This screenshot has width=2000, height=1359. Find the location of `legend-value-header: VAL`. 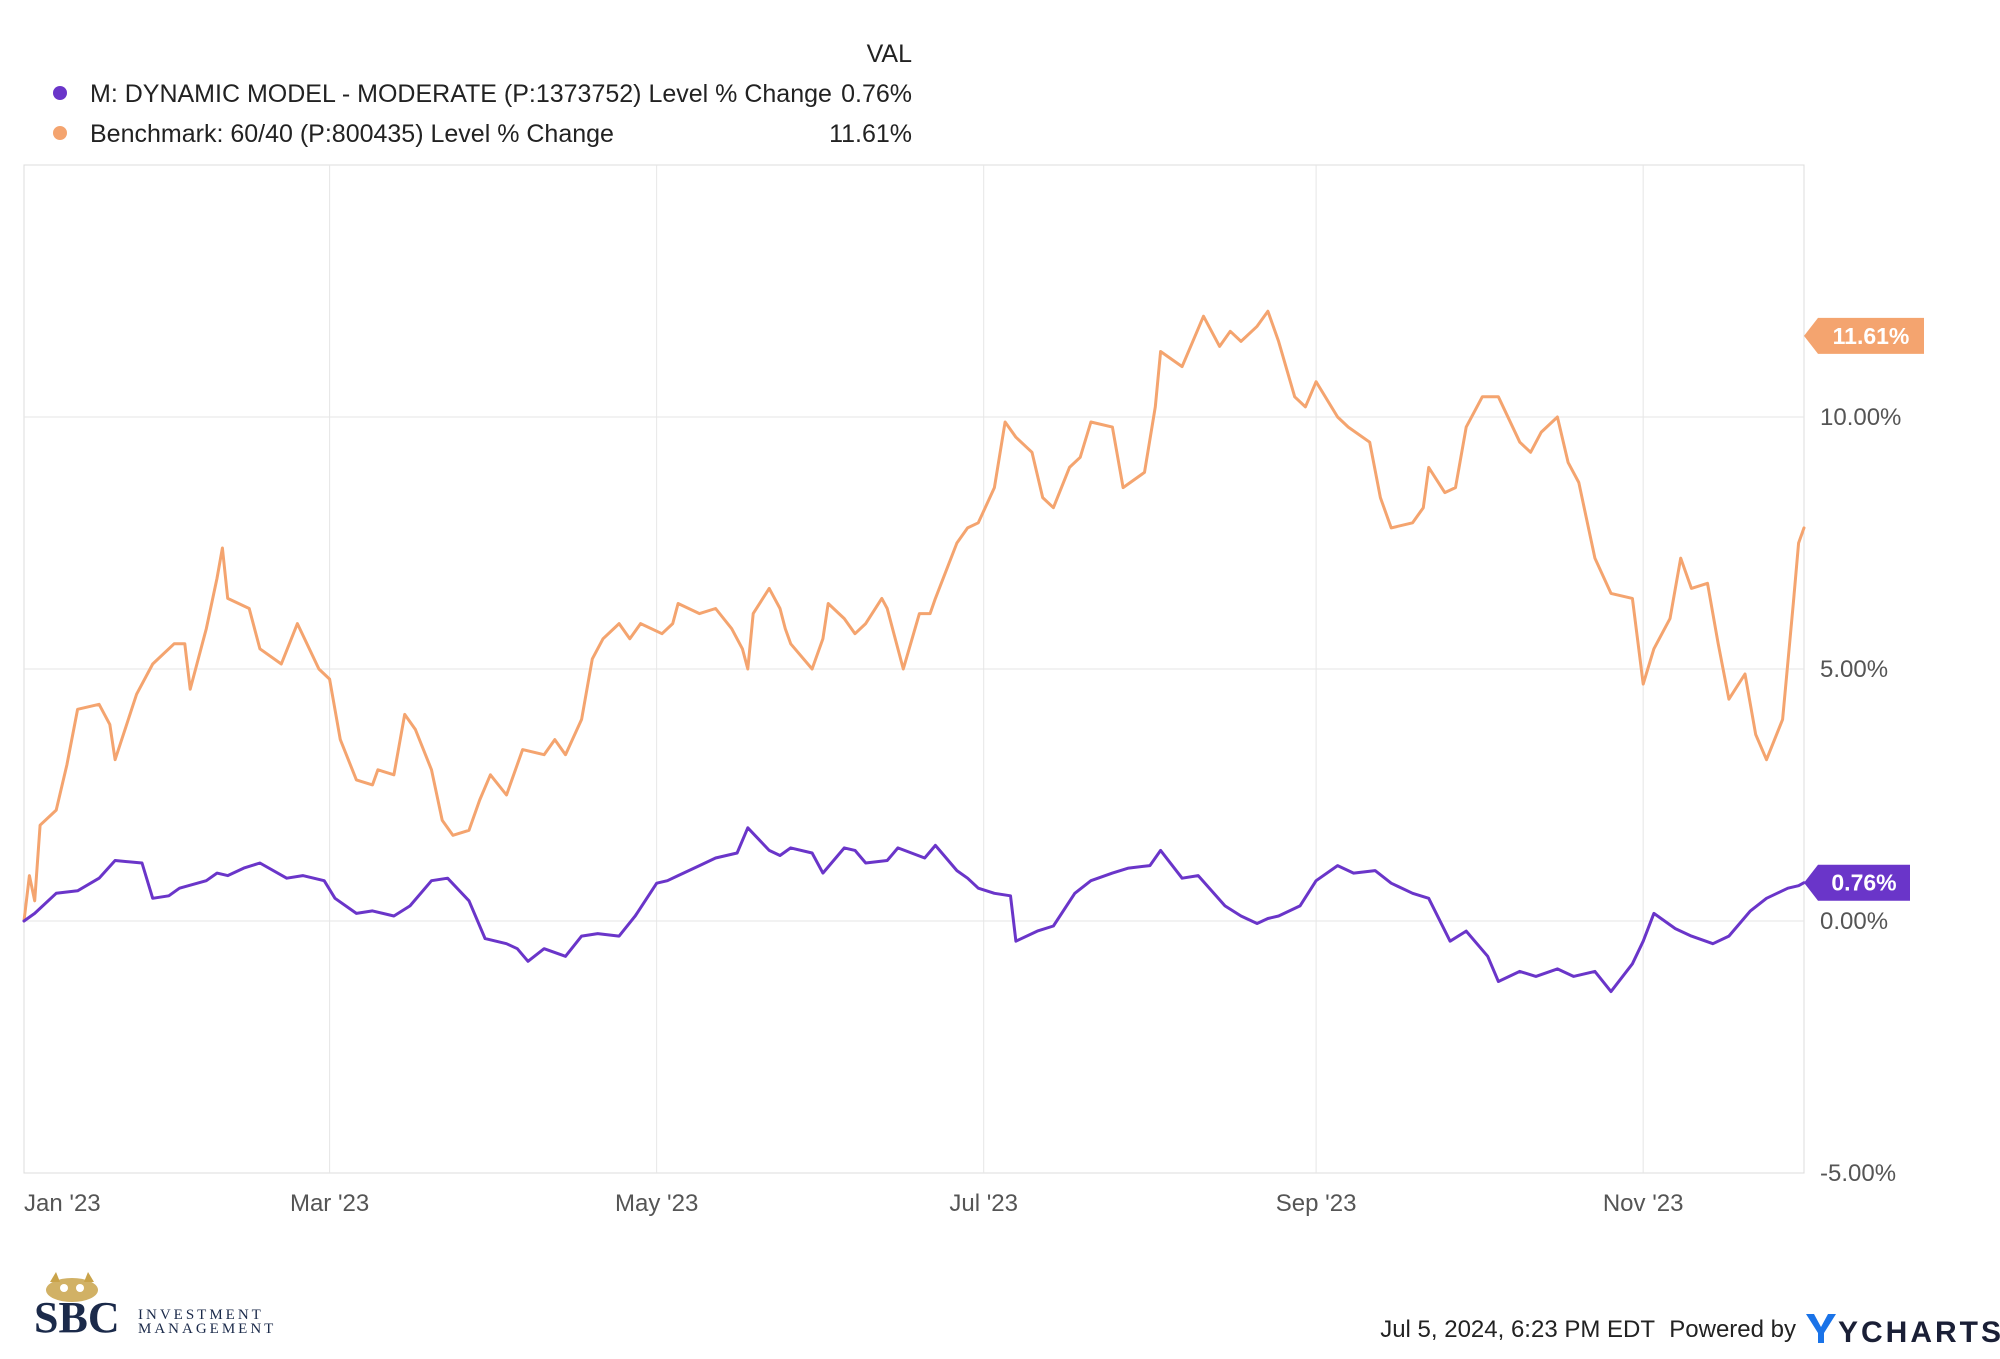

legend-value-header: VAL is located at coordinates (889, 54).